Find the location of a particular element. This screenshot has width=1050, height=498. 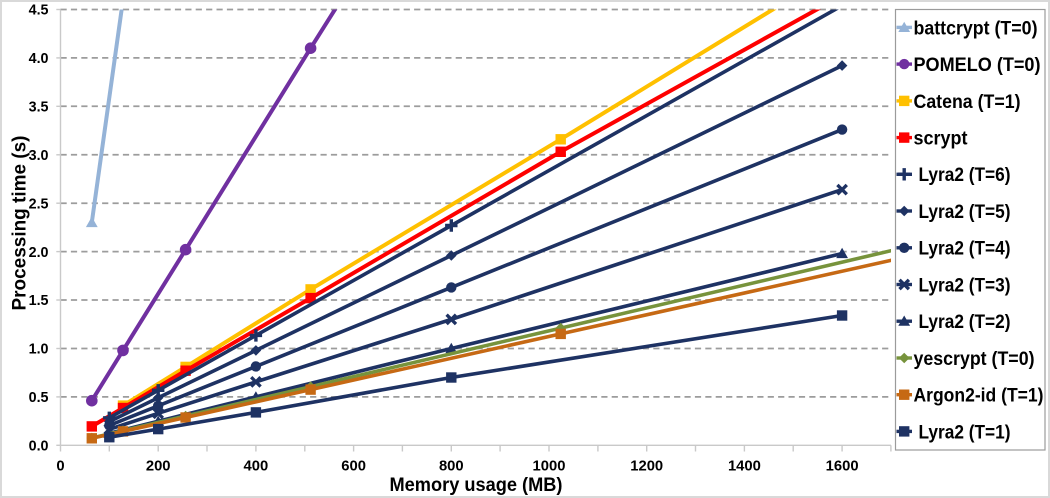

svg-text: Lyra2 (T=1) is located at coordinates (965, 432).